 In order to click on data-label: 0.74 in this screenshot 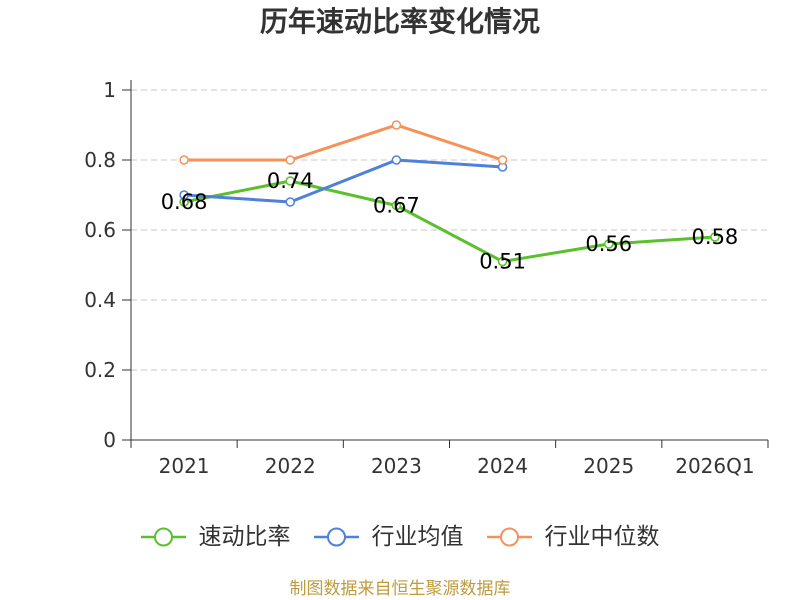, I will do `click(290, 181)`.